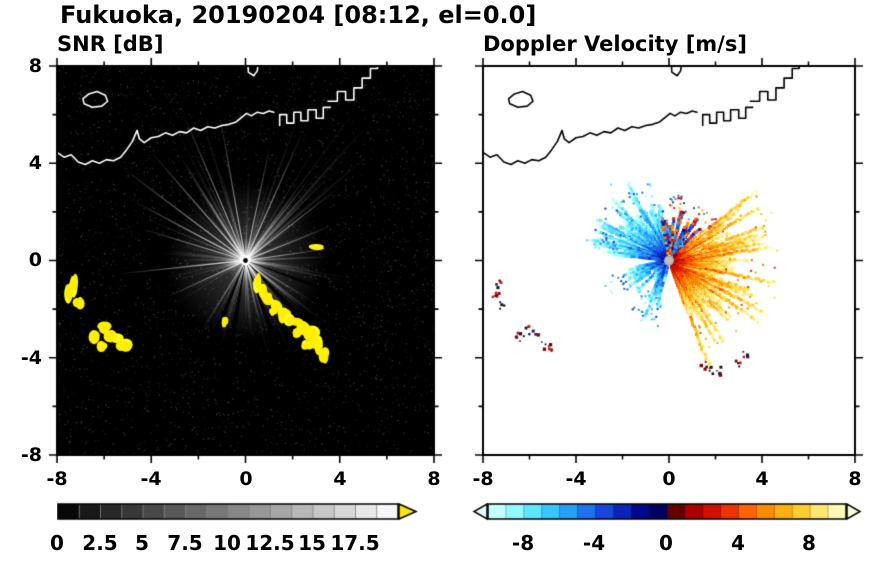  What do you see at coordinates (270, 543) in the screenshot?
I see `snr-colorbar-label: 12.5` at bounding box center [270, 543].